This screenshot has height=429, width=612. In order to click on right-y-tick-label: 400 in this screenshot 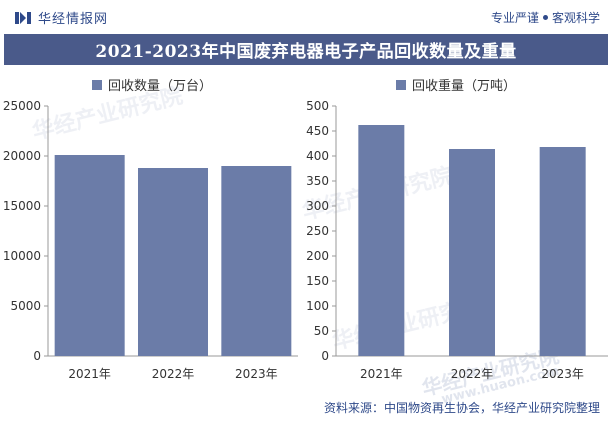, I will do `click(317, 156)`.